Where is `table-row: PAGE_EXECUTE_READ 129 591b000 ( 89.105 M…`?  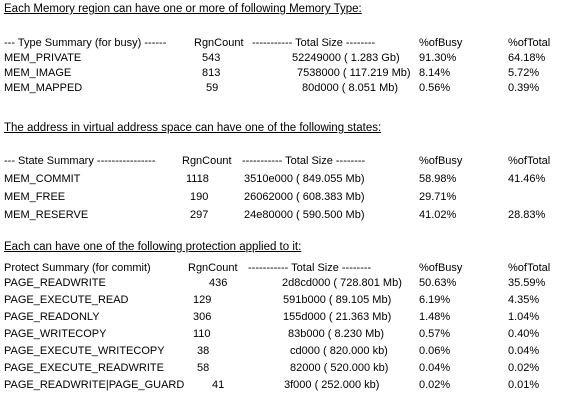
table-row: PAGE_EXECUTE_READ 129 591b000 ( 89.105 M… is located at coordinates (283, 300).